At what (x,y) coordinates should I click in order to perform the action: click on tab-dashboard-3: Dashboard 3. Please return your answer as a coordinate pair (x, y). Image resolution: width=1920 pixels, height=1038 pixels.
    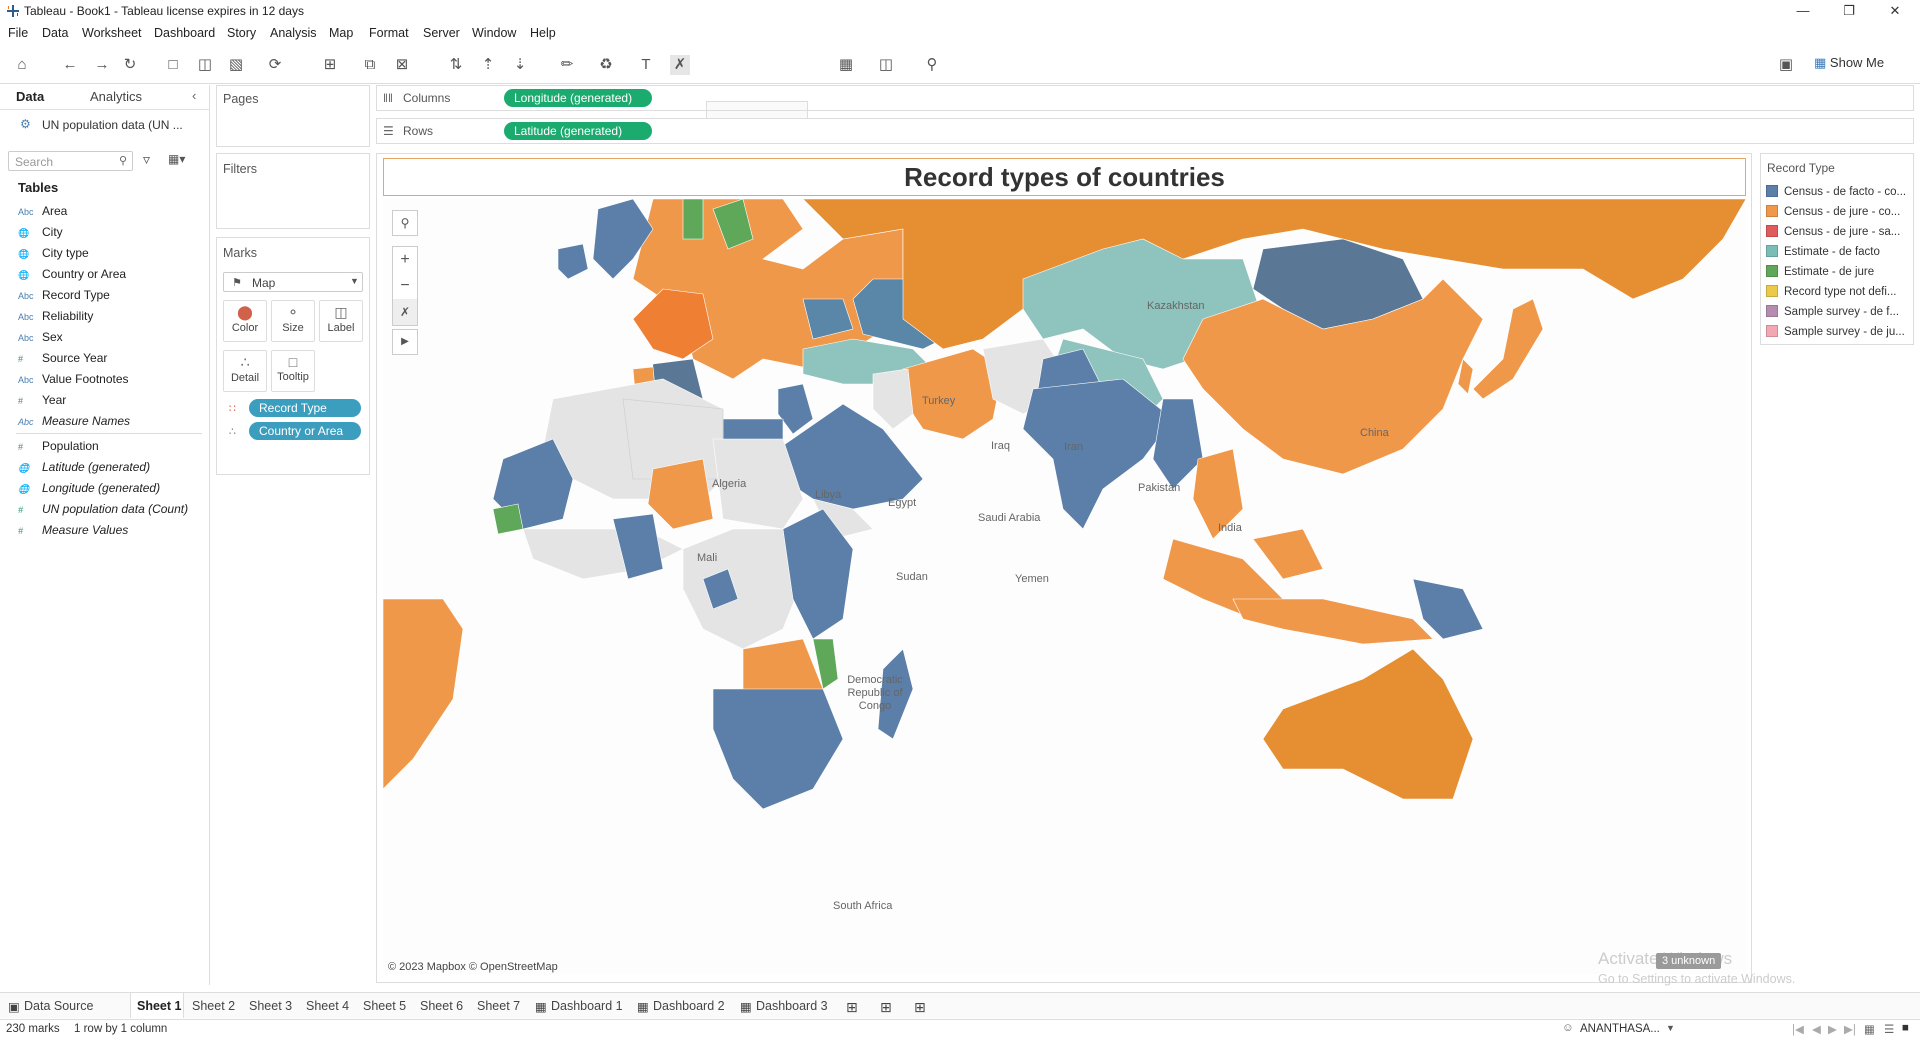
    Looking at the image, I should click on (792, 1006).